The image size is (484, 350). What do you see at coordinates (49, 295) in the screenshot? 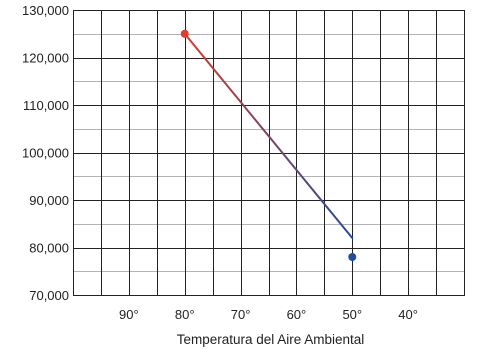
I see `y-tick-label: 70,000` at bounding box center [49, 295].